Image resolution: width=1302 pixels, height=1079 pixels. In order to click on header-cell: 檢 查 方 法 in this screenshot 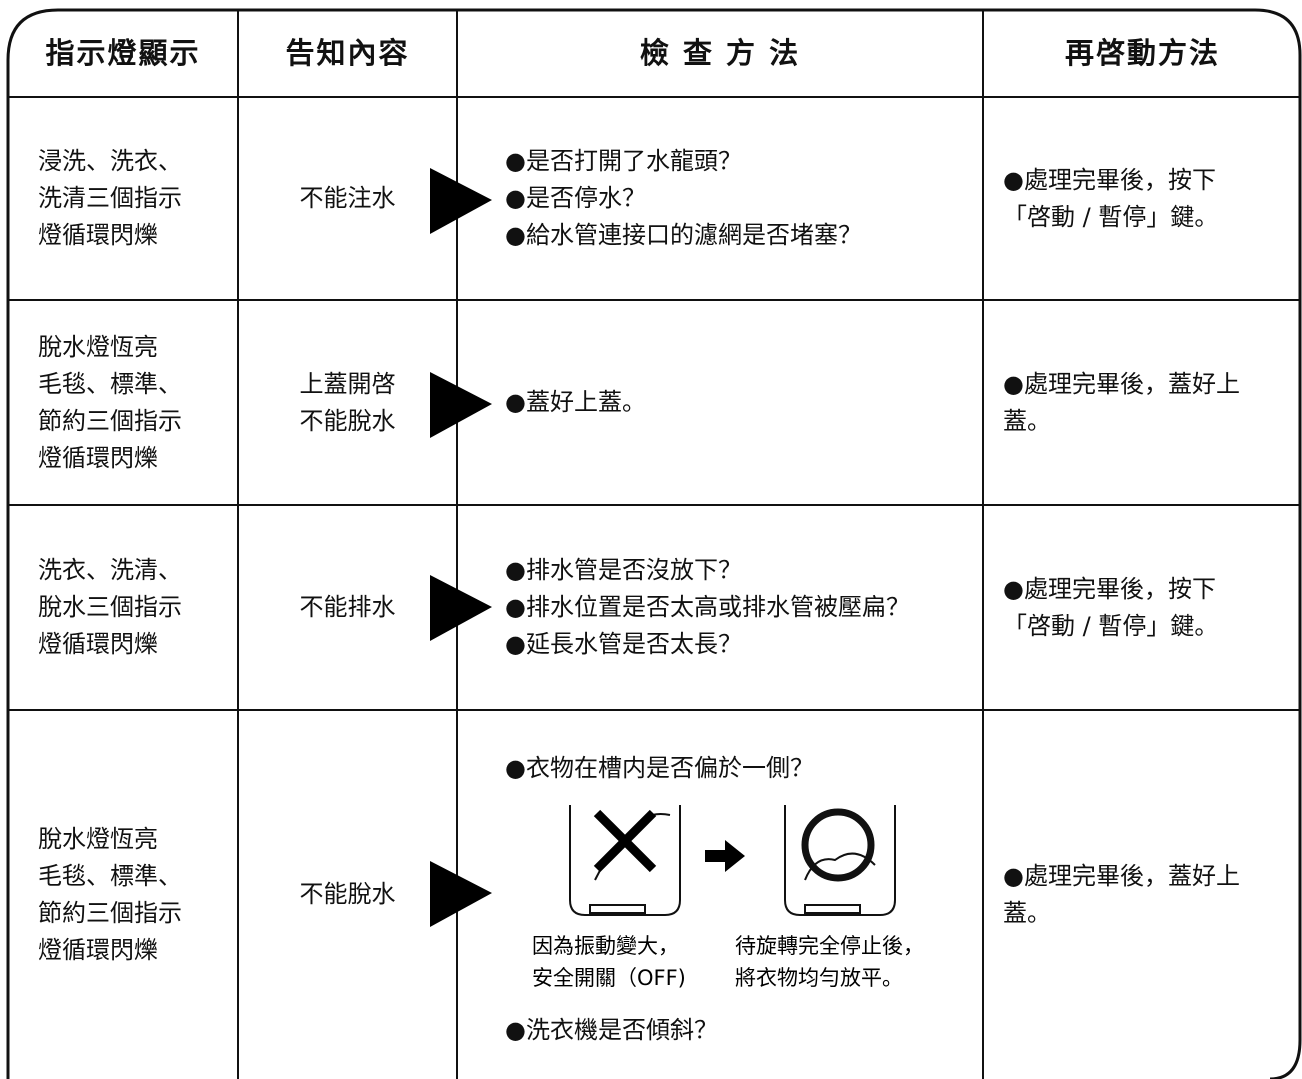, I will do `click(720, 53)`.